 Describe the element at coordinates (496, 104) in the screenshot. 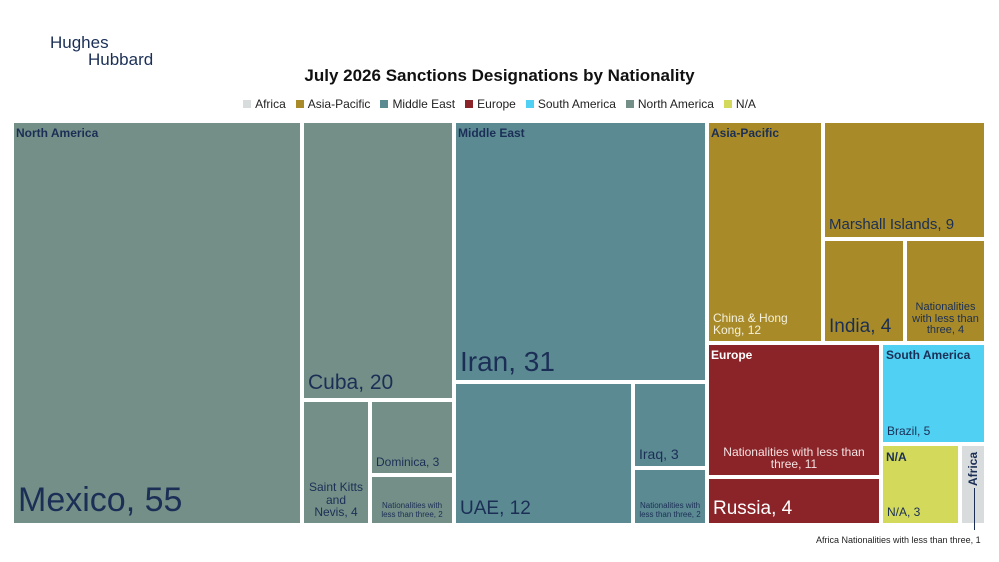

I see `legend-label: Europe` at that location.